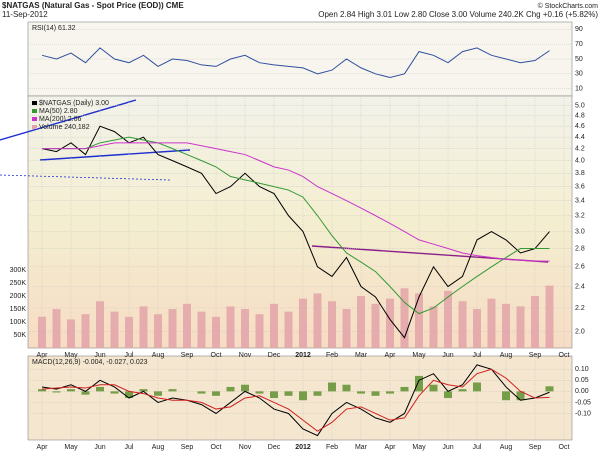 The image size is (600, 451). Describe the element at coordinates (582, 369) in the screenshot. I see `y-tick-label: 0.10` at that location.